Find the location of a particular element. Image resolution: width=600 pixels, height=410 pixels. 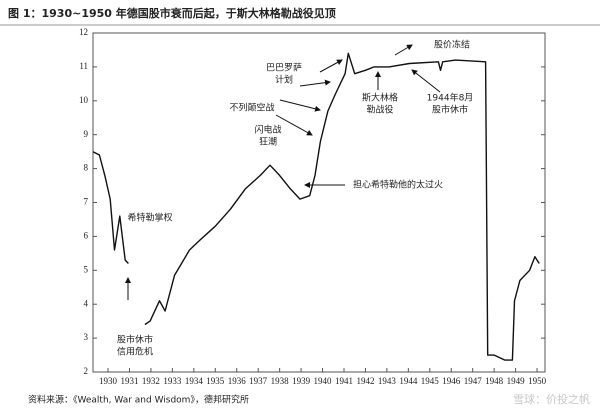

x-tick-label: 1945 is located at coordinates (430, 381).